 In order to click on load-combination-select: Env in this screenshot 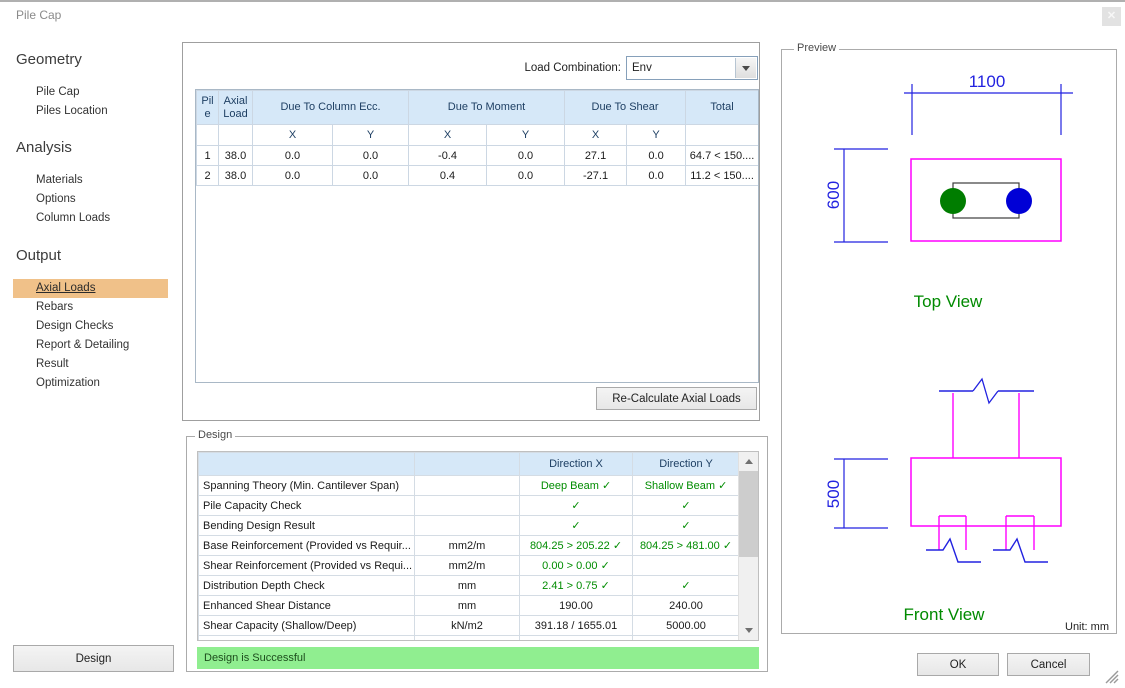, I will do `click(692, 68)`.